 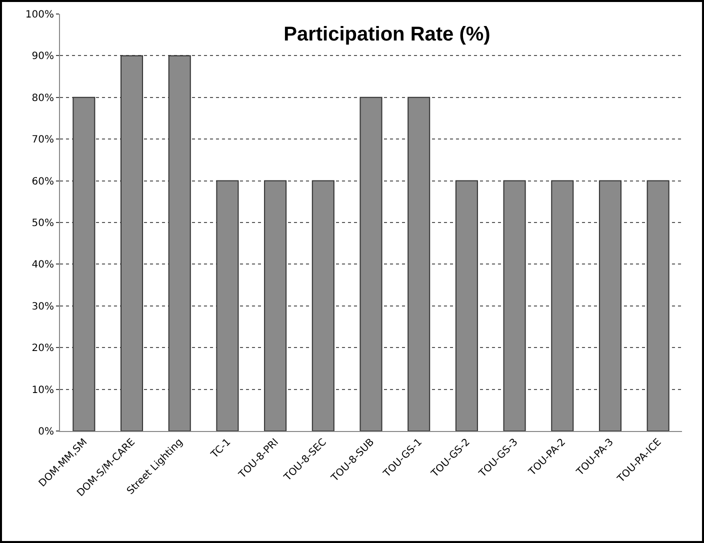 What do you see at coordinates (43, 390) in the screenshot?
I see `y-tick-label: 10%` at bounding box center [43, 390].